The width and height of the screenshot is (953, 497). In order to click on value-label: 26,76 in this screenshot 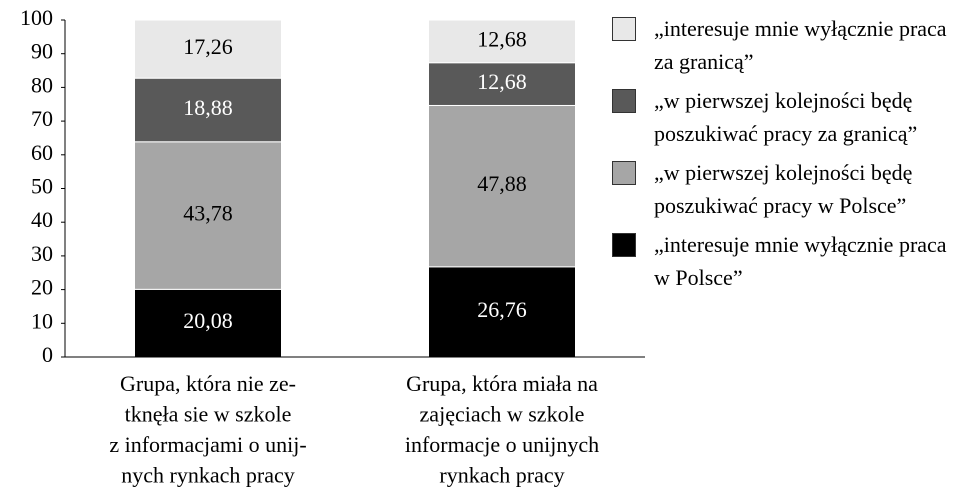, I will do `click(502, 309)`.